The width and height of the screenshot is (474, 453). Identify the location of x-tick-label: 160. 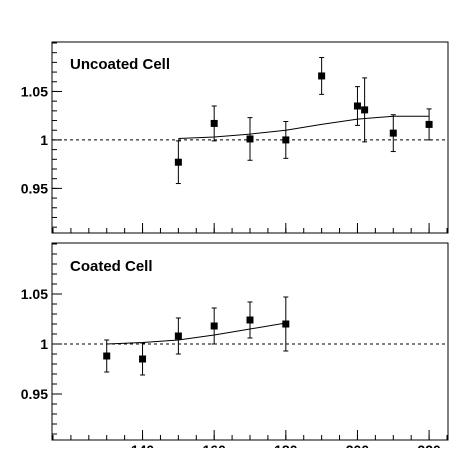
(215, 445).